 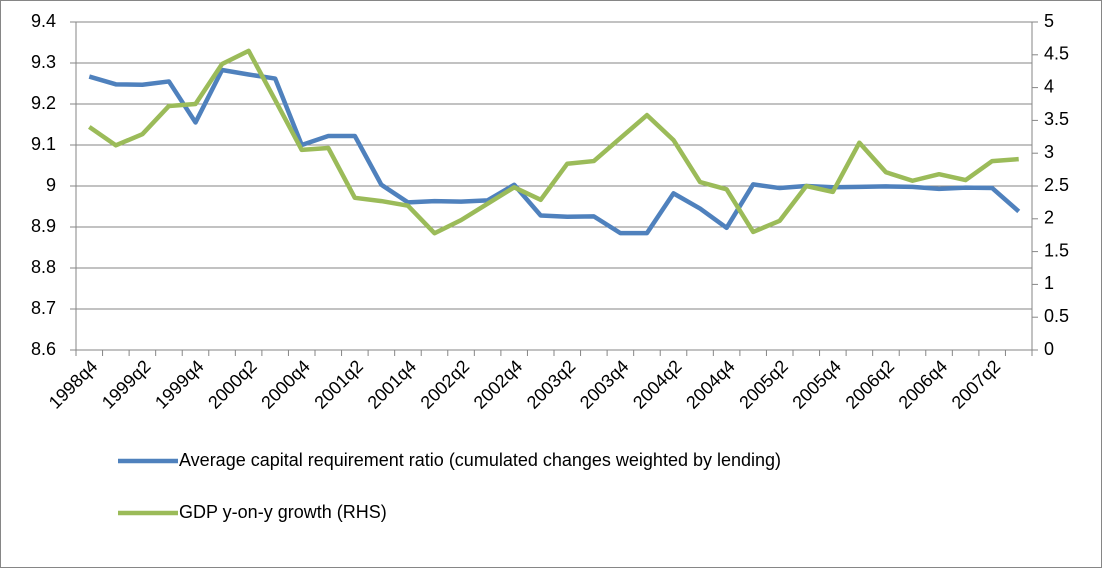 I want to click on y-tick-label: 9.2, so click(x=43, y=103).